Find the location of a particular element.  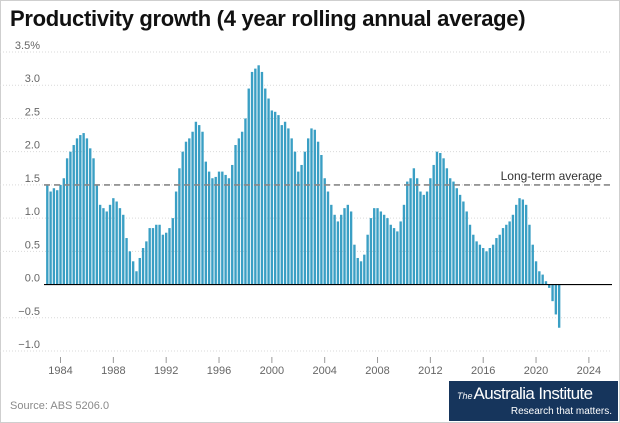

y-tick-label: 0.0 is located at coordinates (32, 279).